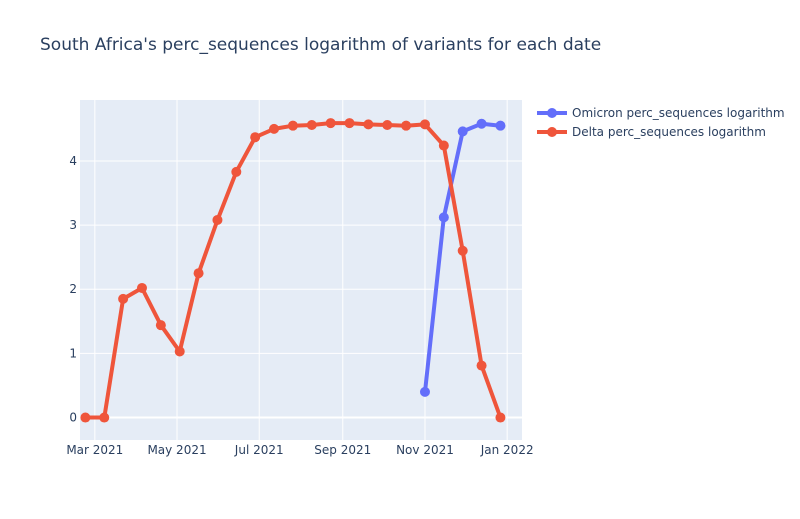 The image size is (800, 519). I want to click on legend-item-delta: Delta perc_sequences logarithm, so click(651, 132).